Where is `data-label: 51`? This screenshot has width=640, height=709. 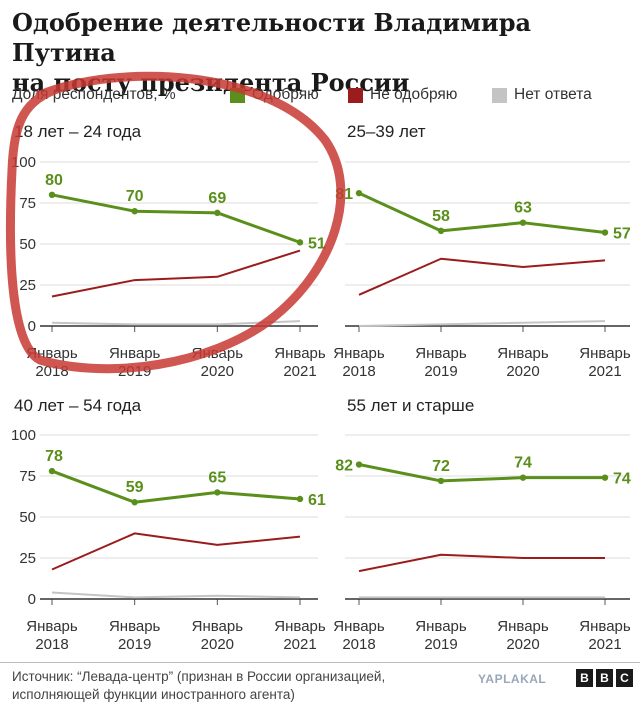
data-label: 51 is located at coordinates (317, 243).